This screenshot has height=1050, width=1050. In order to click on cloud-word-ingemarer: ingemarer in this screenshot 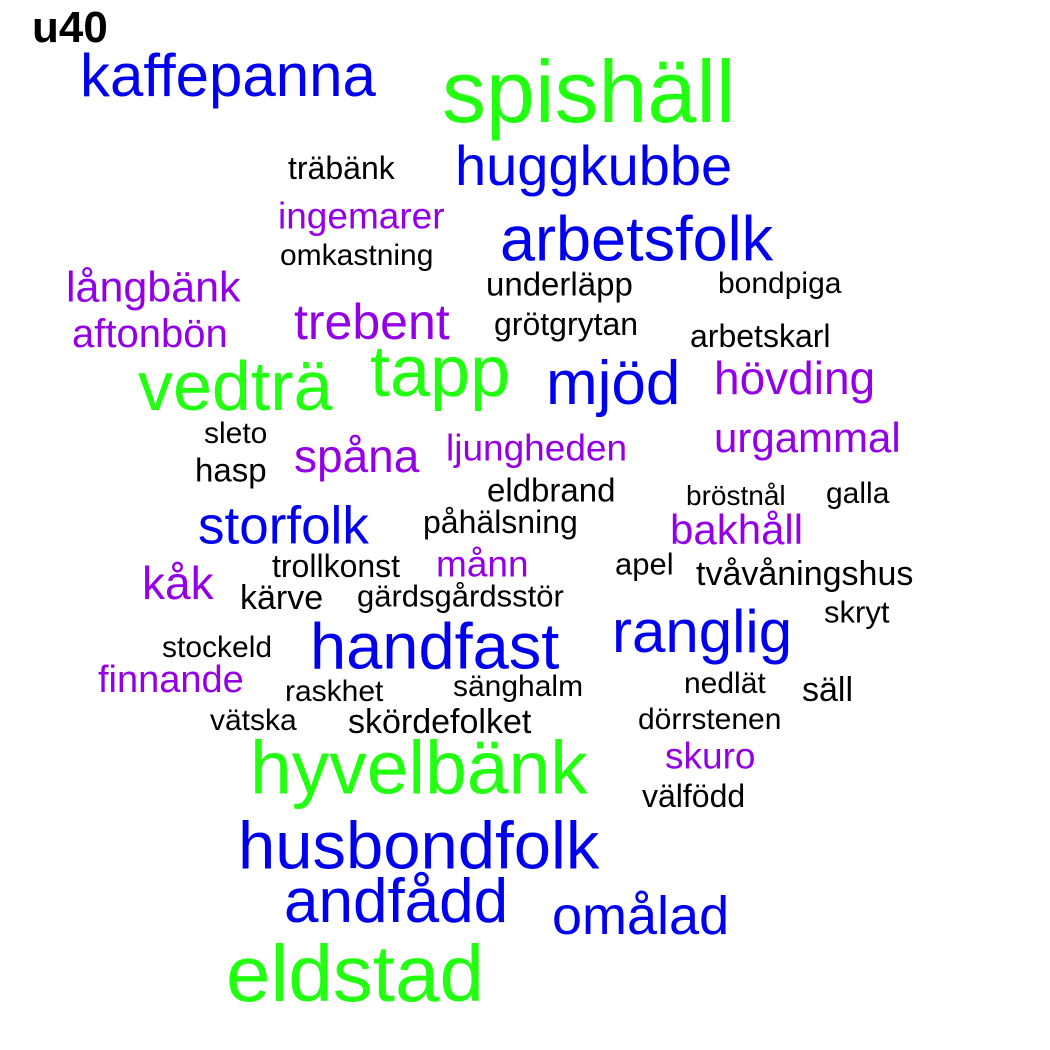, I will do `click(361, 216)`.